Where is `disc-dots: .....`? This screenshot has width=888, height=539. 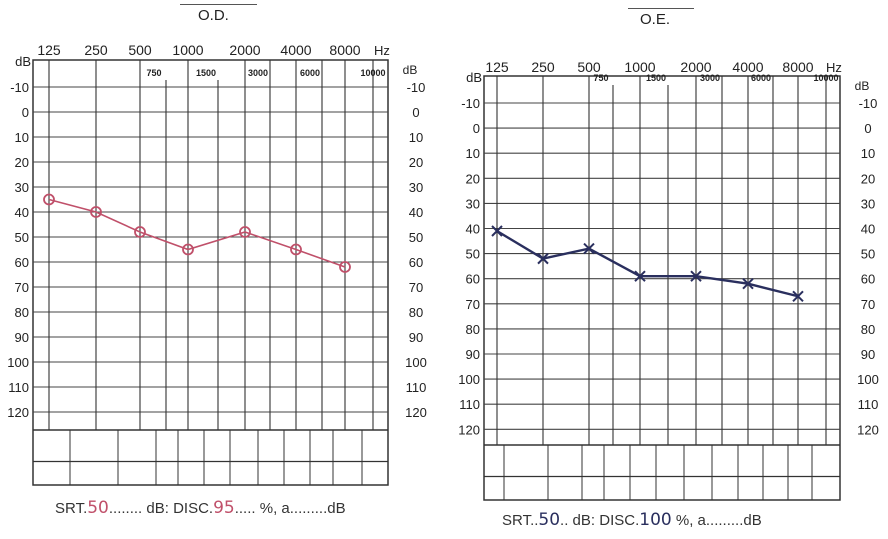
disc-dots: ..... is located at coordinates (245, 508).